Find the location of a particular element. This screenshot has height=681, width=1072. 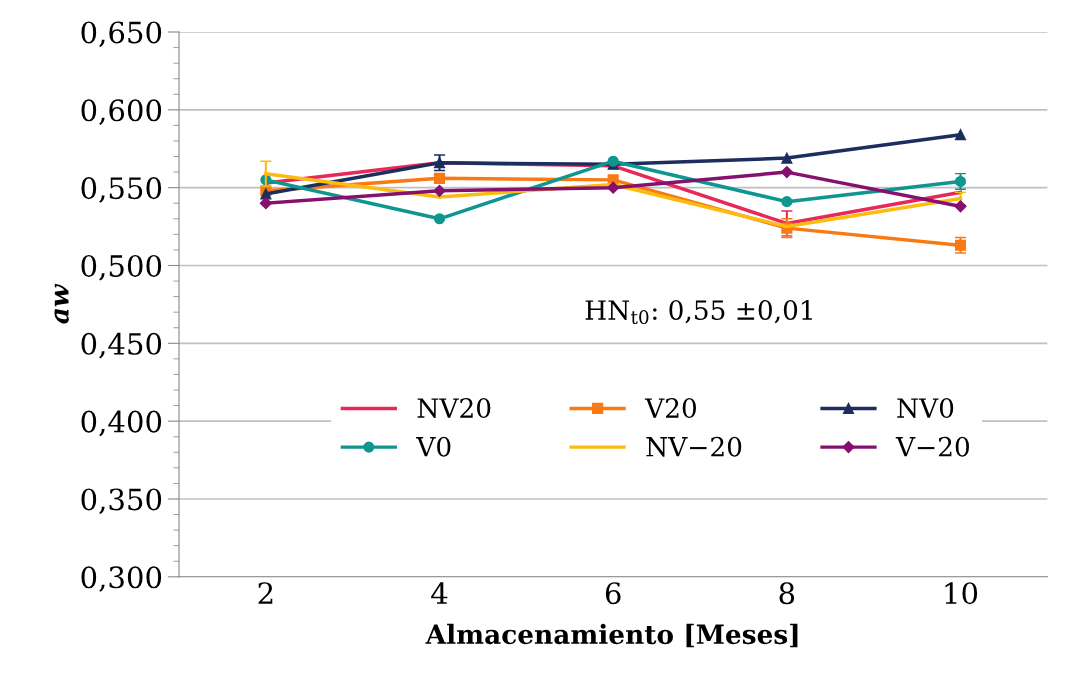

x-tick-label: 4 is located at coordinates (439, 593).